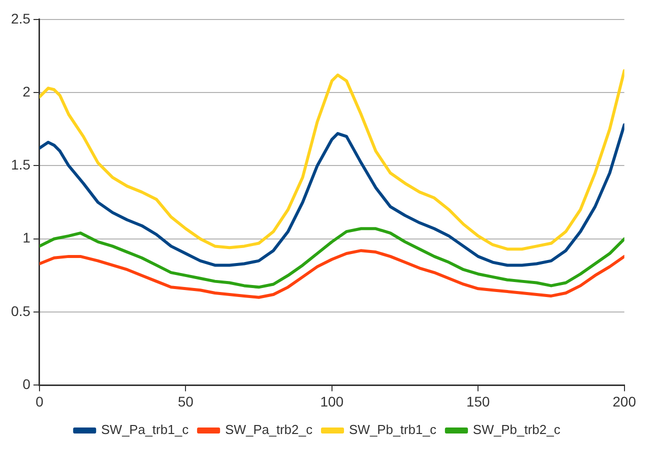 Image resolution: width=647 pixels, height=455 pixels. I want to click on legend-label: SW_Pa_trb2_c, so click(269, 430).